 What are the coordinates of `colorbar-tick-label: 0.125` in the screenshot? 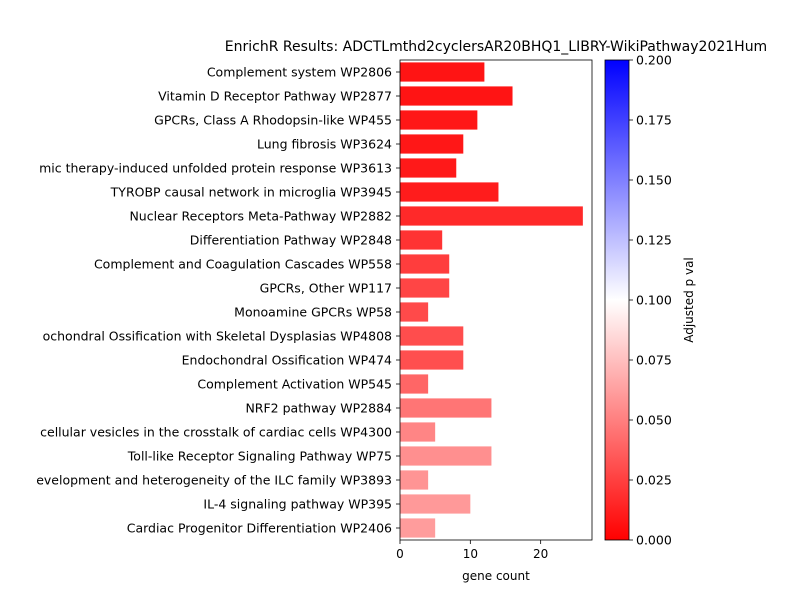 It's located at (654, 240).